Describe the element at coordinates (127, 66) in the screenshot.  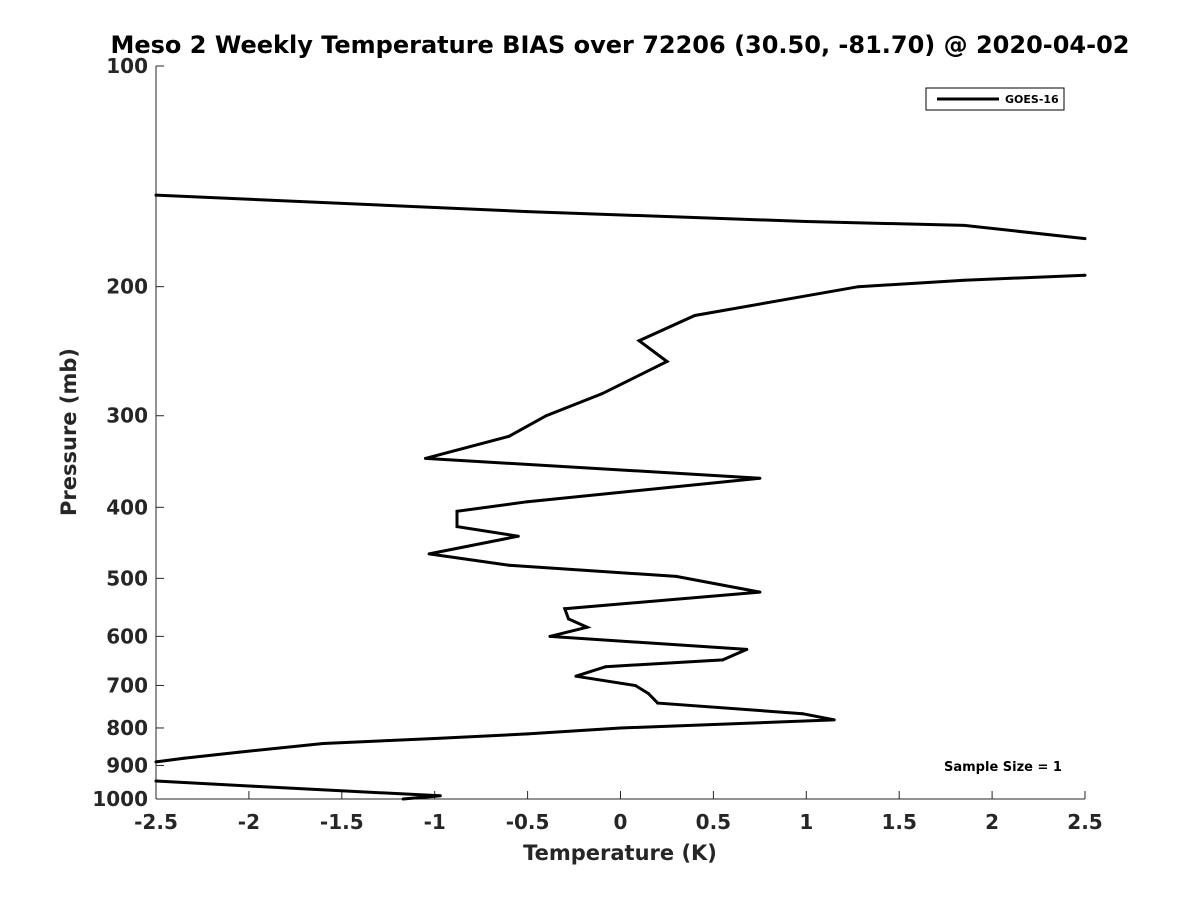
I see `y-tick-label: 100` at that location.